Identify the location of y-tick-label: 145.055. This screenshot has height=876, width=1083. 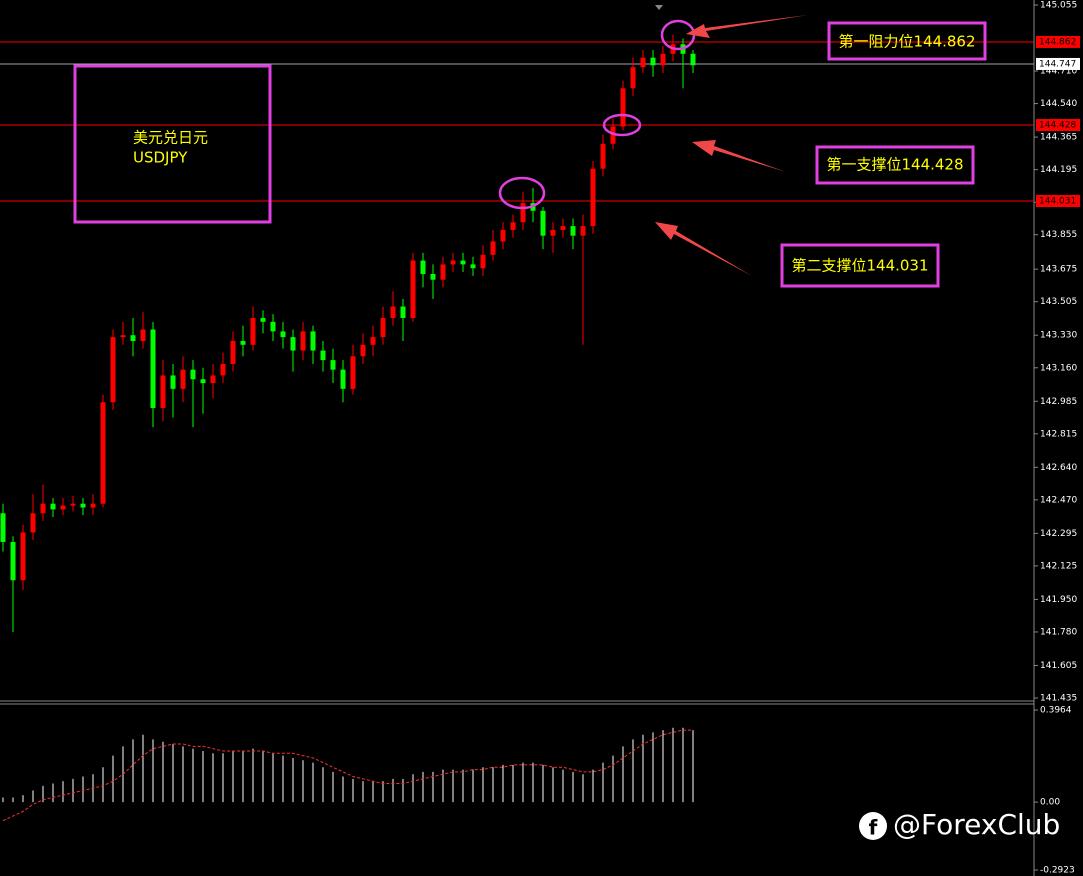
(1058, 6).